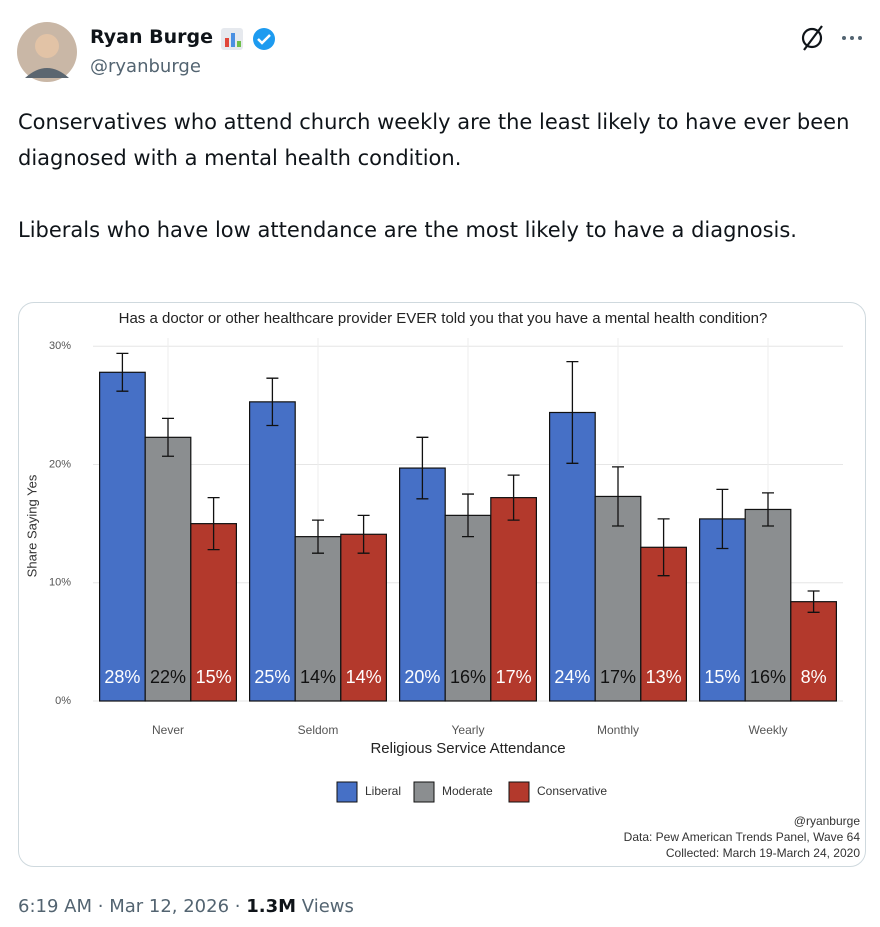 Image resolution: width=880 pixels, height=927 pixels. What do you see at coordinates (47, 73) in the screenshot?
I see `avatar-body` at bounding box center [47, 73].